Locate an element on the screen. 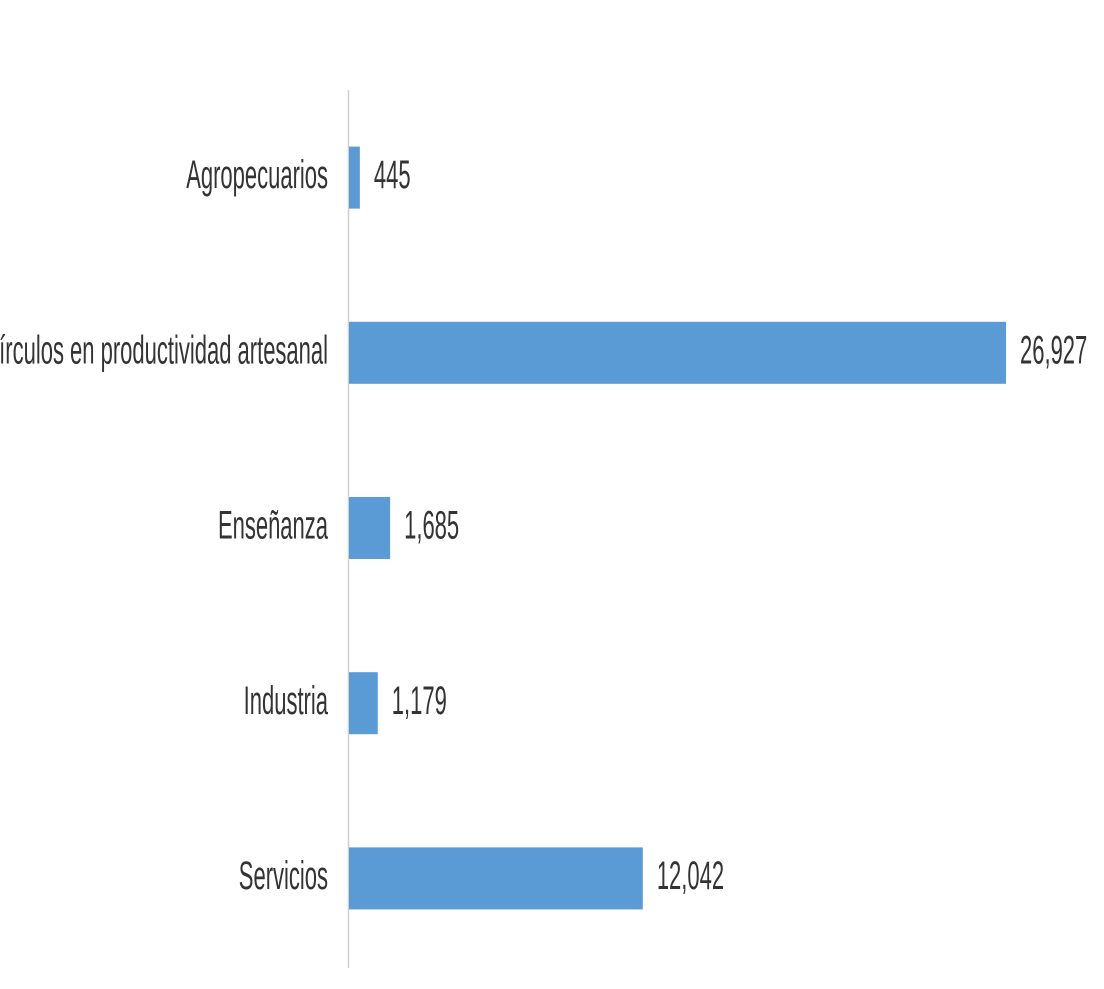  category-label: Enseñanza is located at coordinates (273, 525).